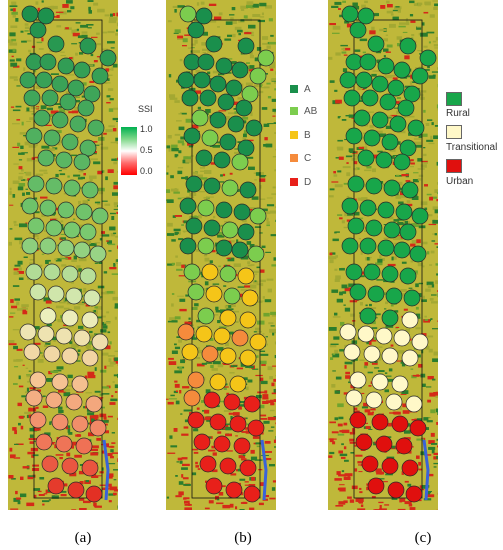 This screenshot has height=550, width=503. I want to click on class-legend-item-ab: AB, so click(303, 111).